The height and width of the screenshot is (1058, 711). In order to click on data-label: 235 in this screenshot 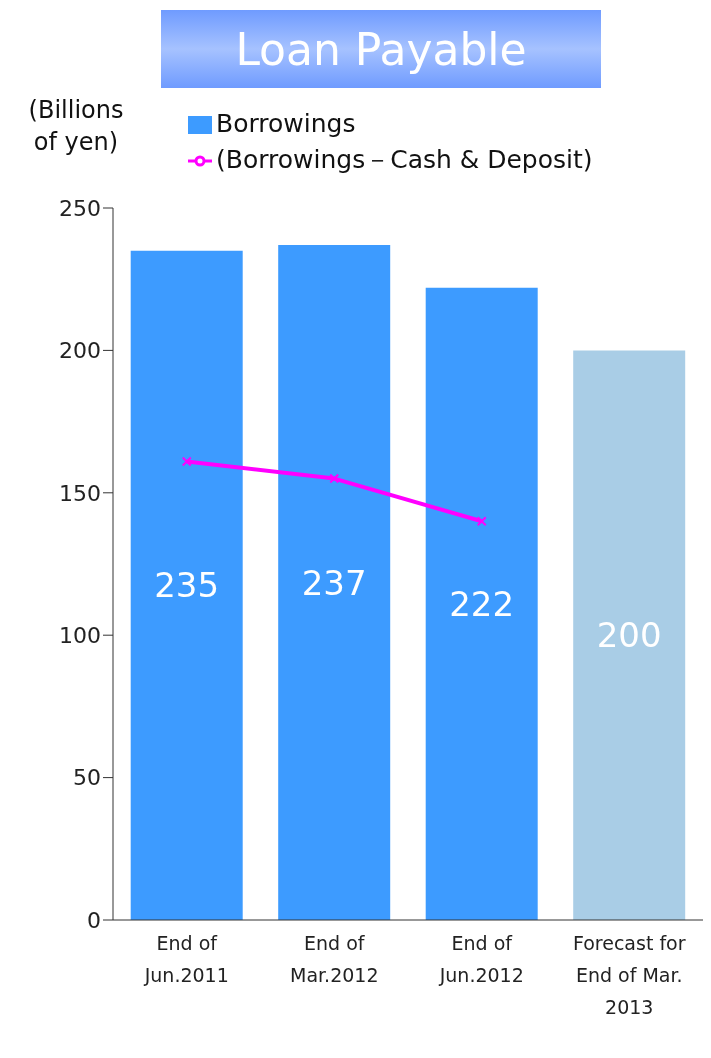, I will do `click(187, 585)`.